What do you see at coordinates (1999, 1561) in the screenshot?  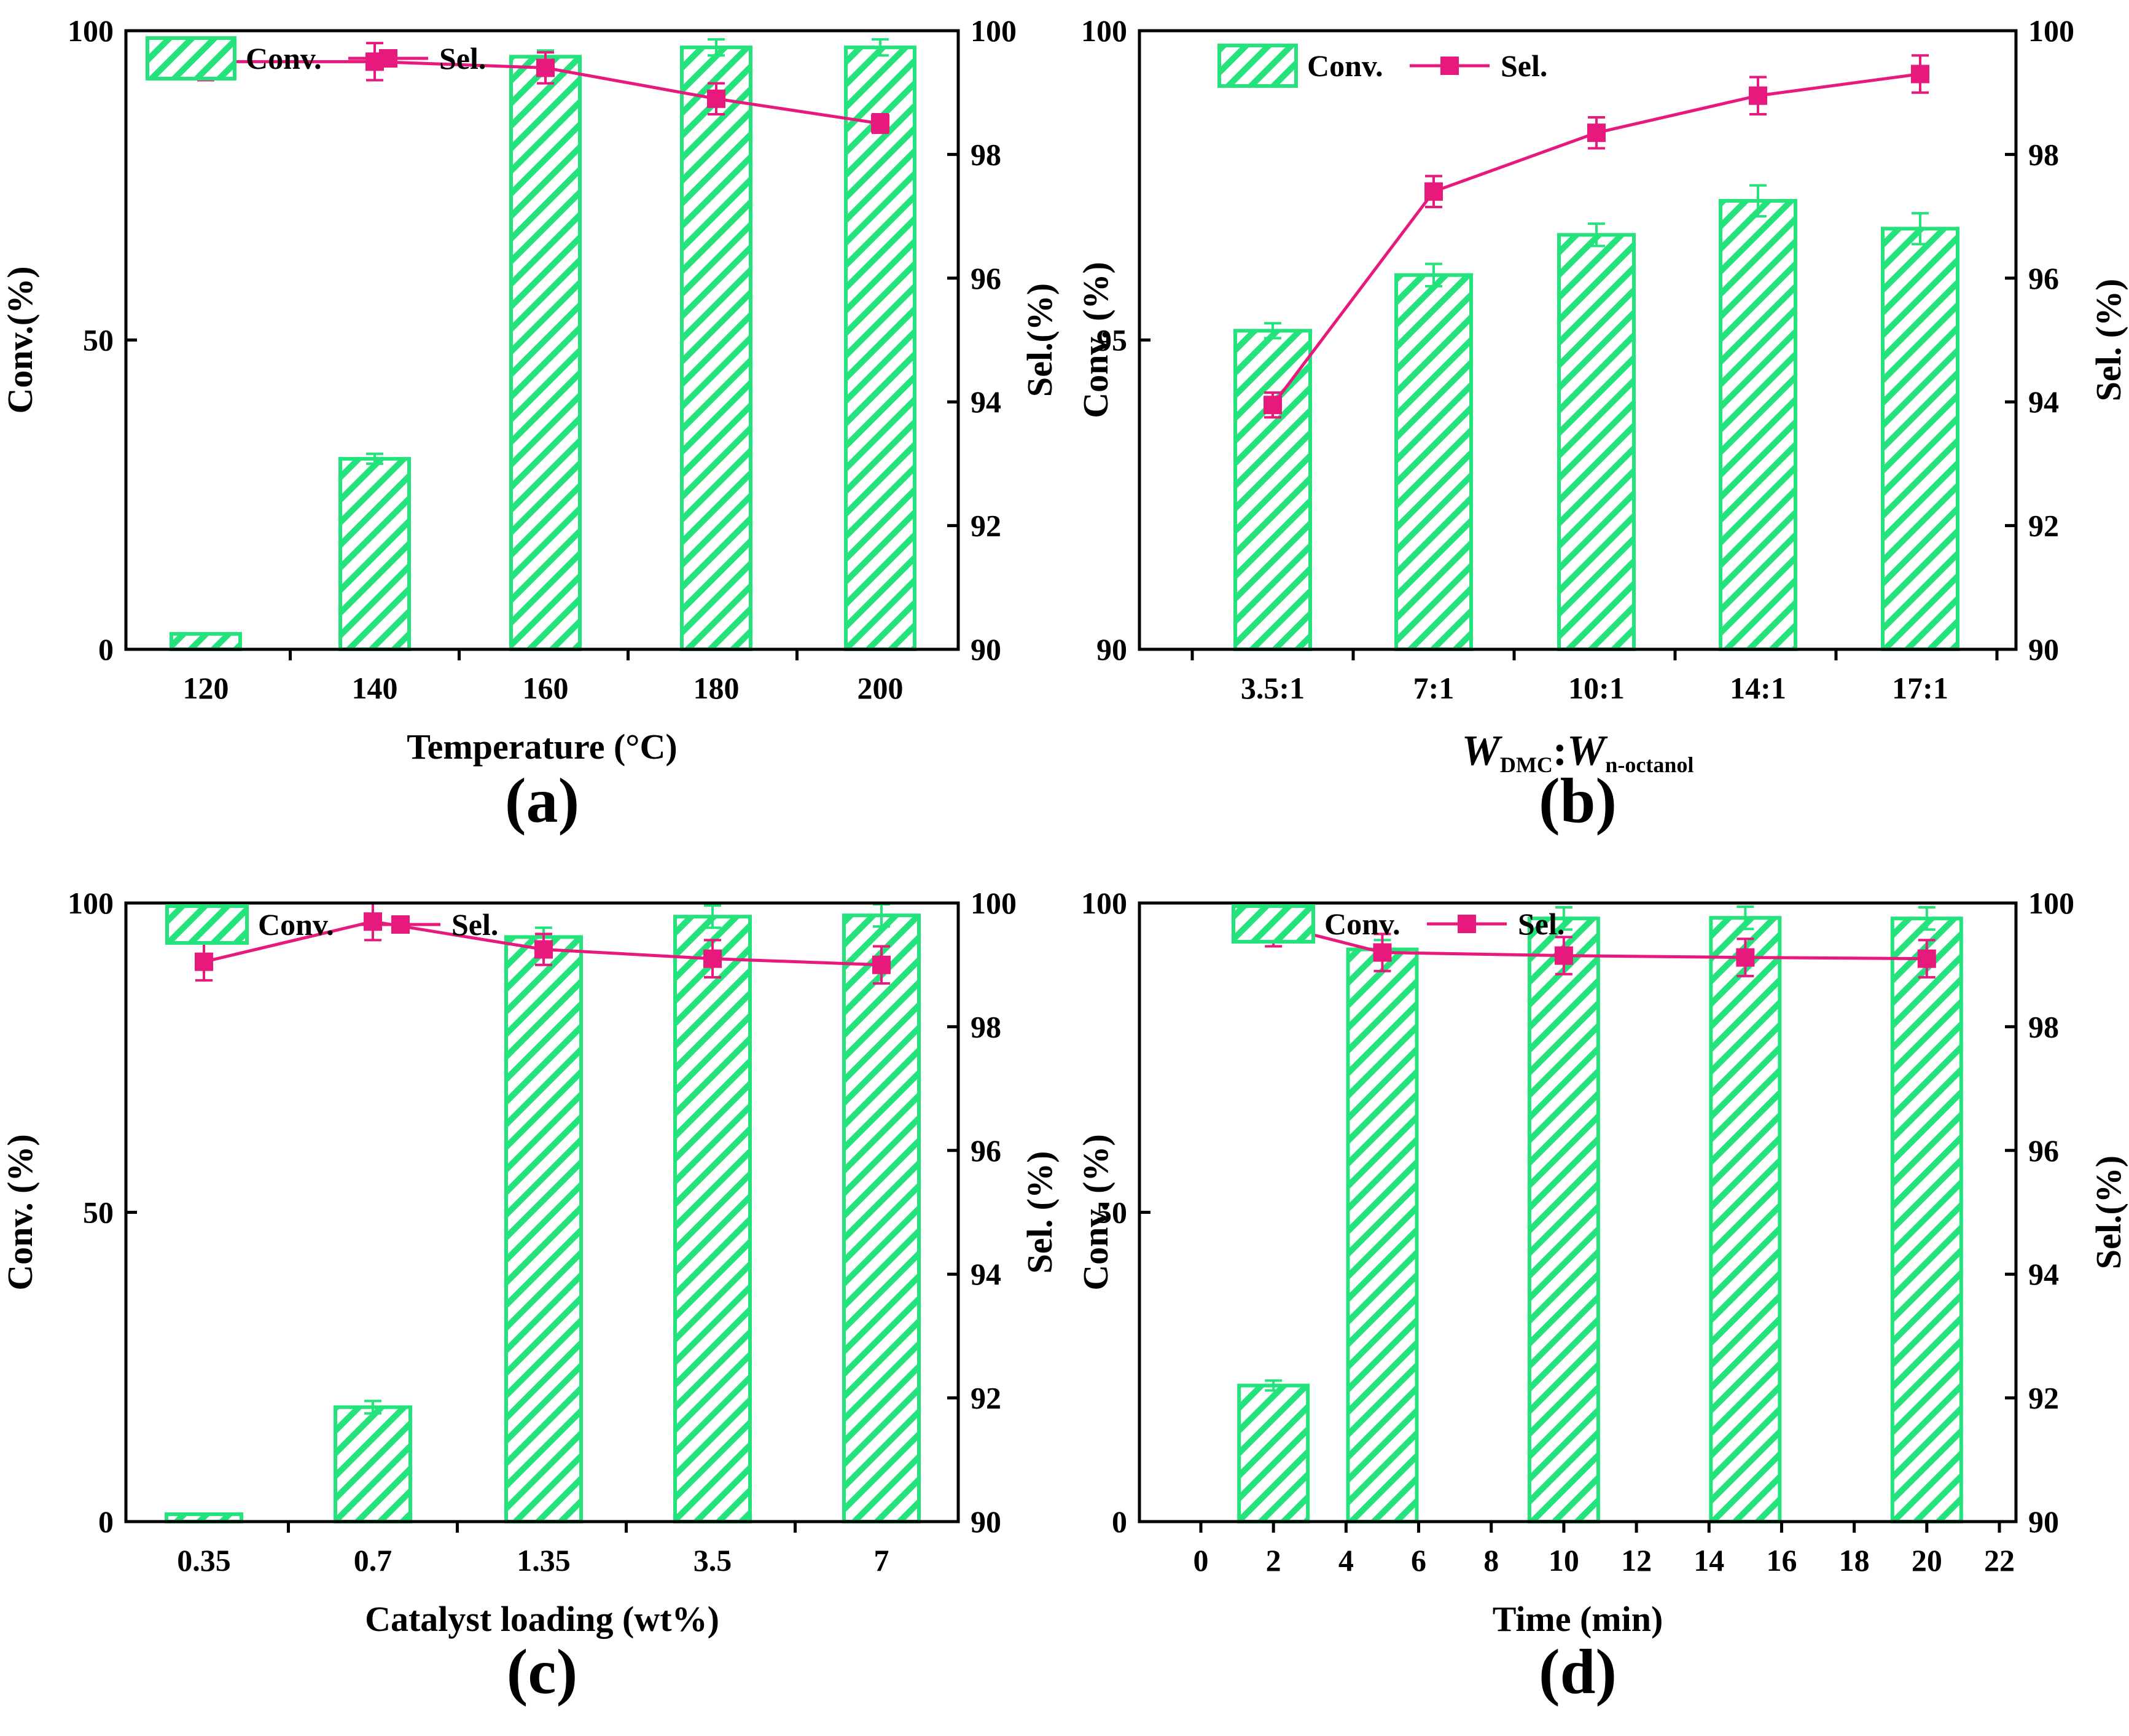 I see `x-tick-label: 22` at bounding box center [1999, 1561].